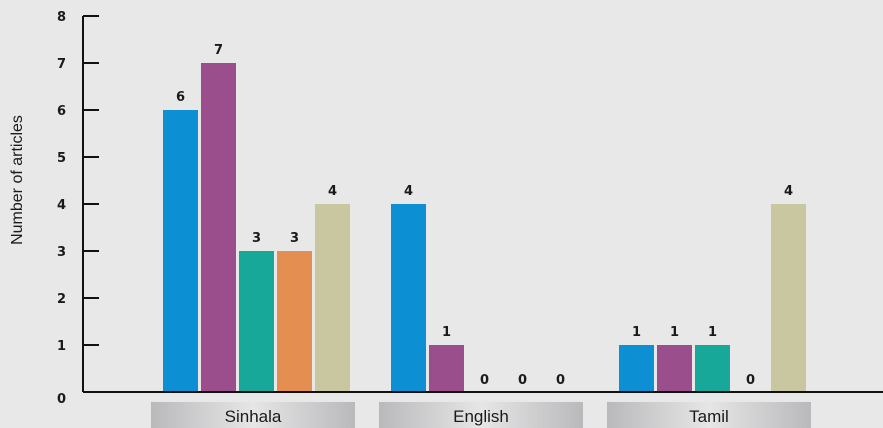 This screenshot has width=883, height=428. I want to click on y-axis-title: Number of articles, so click(17, 180).